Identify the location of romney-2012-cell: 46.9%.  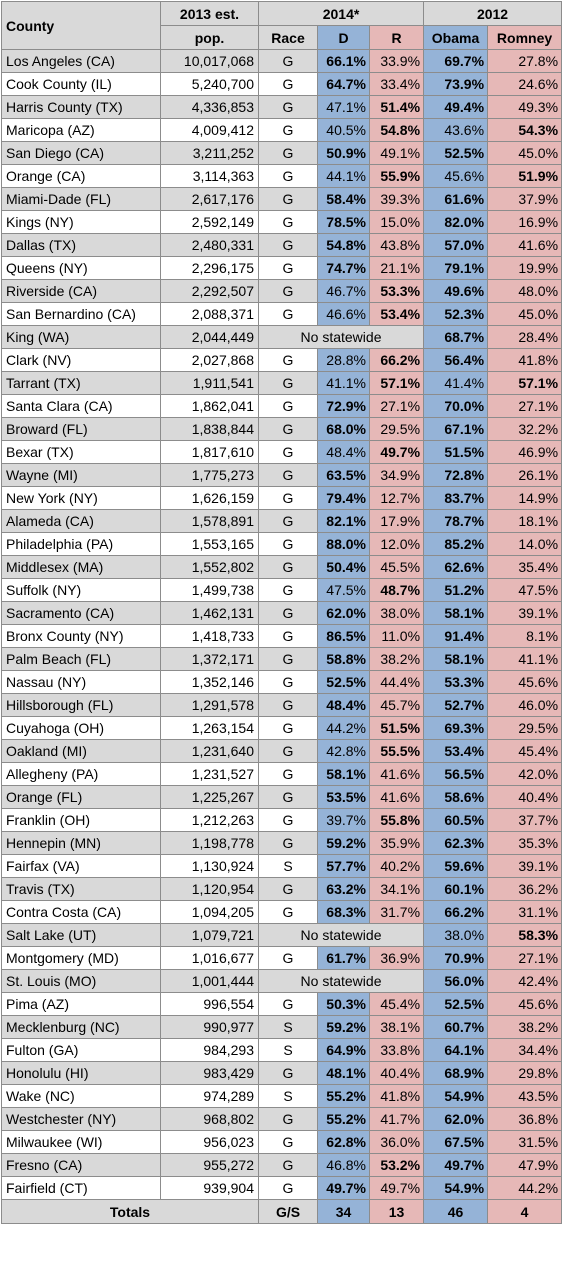
(524, 452).